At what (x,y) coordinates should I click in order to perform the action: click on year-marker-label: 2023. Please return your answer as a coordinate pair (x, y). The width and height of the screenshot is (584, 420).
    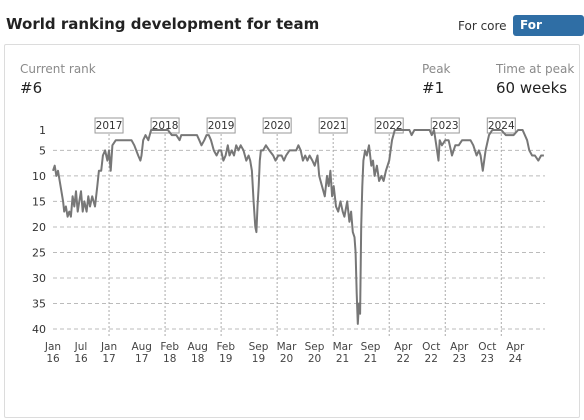
    Looking at the image, I should click on (445, 126).